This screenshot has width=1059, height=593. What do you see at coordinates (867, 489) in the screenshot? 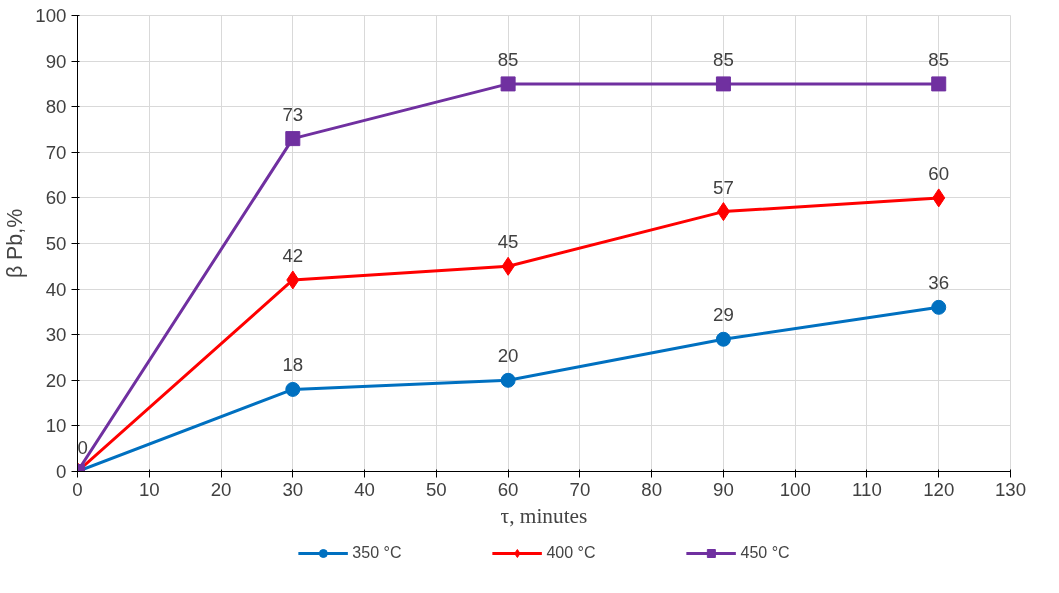
I see `x-tick-label: 110` at bounding box center [867, 489].